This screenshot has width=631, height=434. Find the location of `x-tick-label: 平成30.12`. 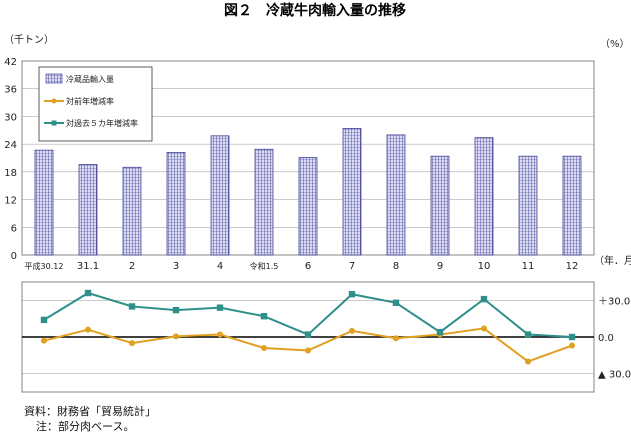

x-tick-label: 平成30.12 is located at coordinates (44, 266).